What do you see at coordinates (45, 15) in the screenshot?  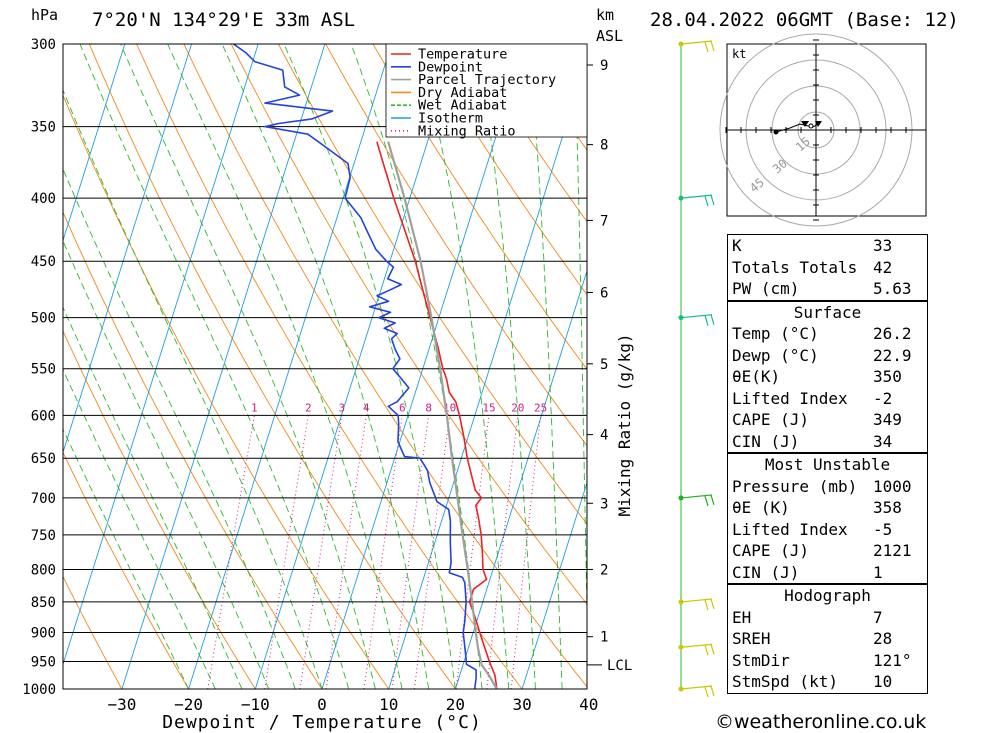 I see `pressure-unit-label: hPa` at bounding box center [45, 15].